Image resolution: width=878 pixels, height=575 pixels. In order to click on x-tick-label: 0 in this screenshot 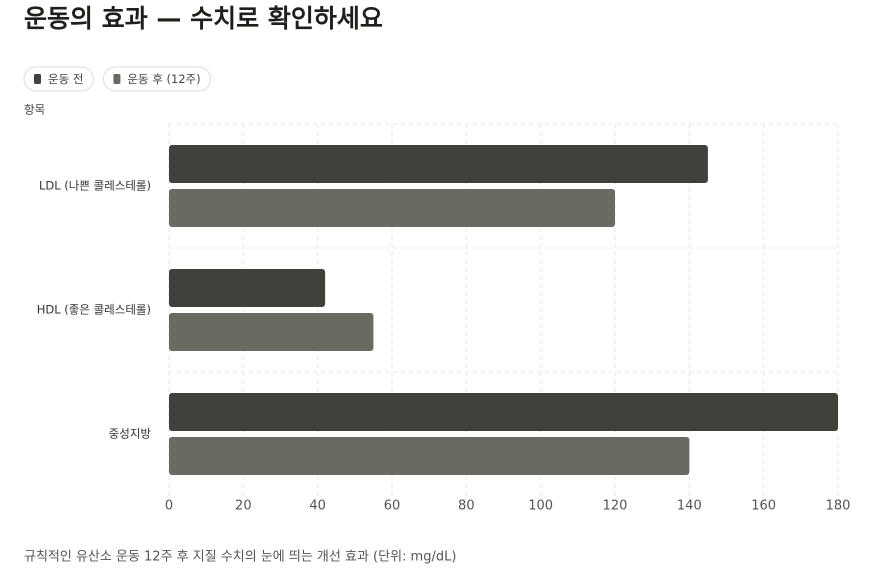, I will do `click(169, 506)`.